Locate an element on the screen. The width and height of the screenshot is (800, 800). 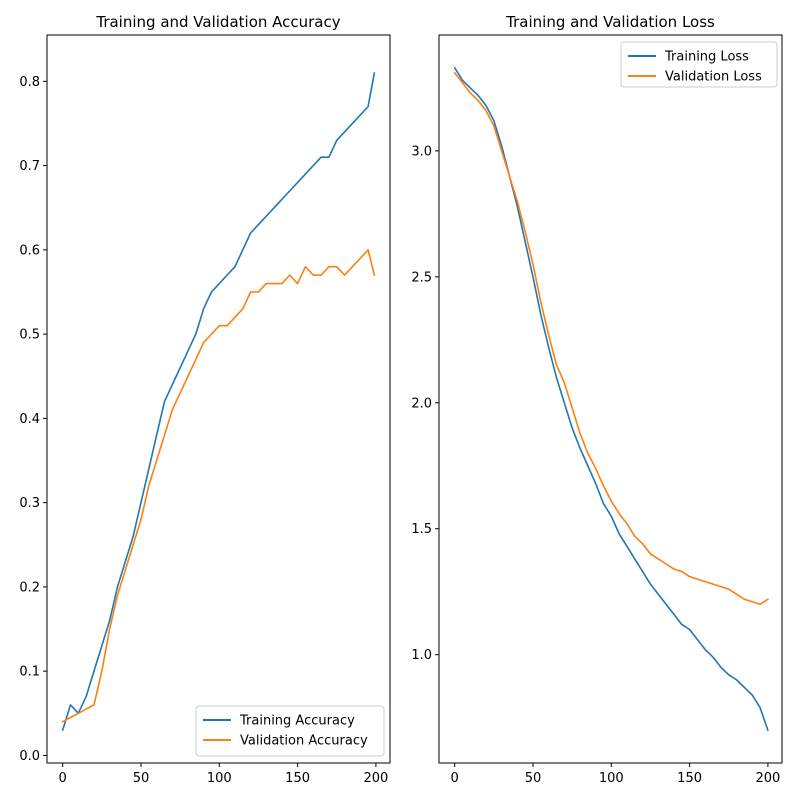
accuracy-y-tick-label: 0.7 is located at coordinates (29, 166).